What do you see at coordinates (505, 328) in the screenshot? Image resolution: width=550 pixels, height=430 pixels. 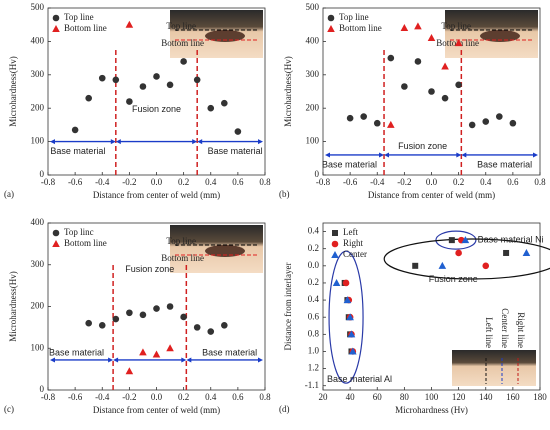 I see `inset-label: Center line` at bounding box center [505, 328].